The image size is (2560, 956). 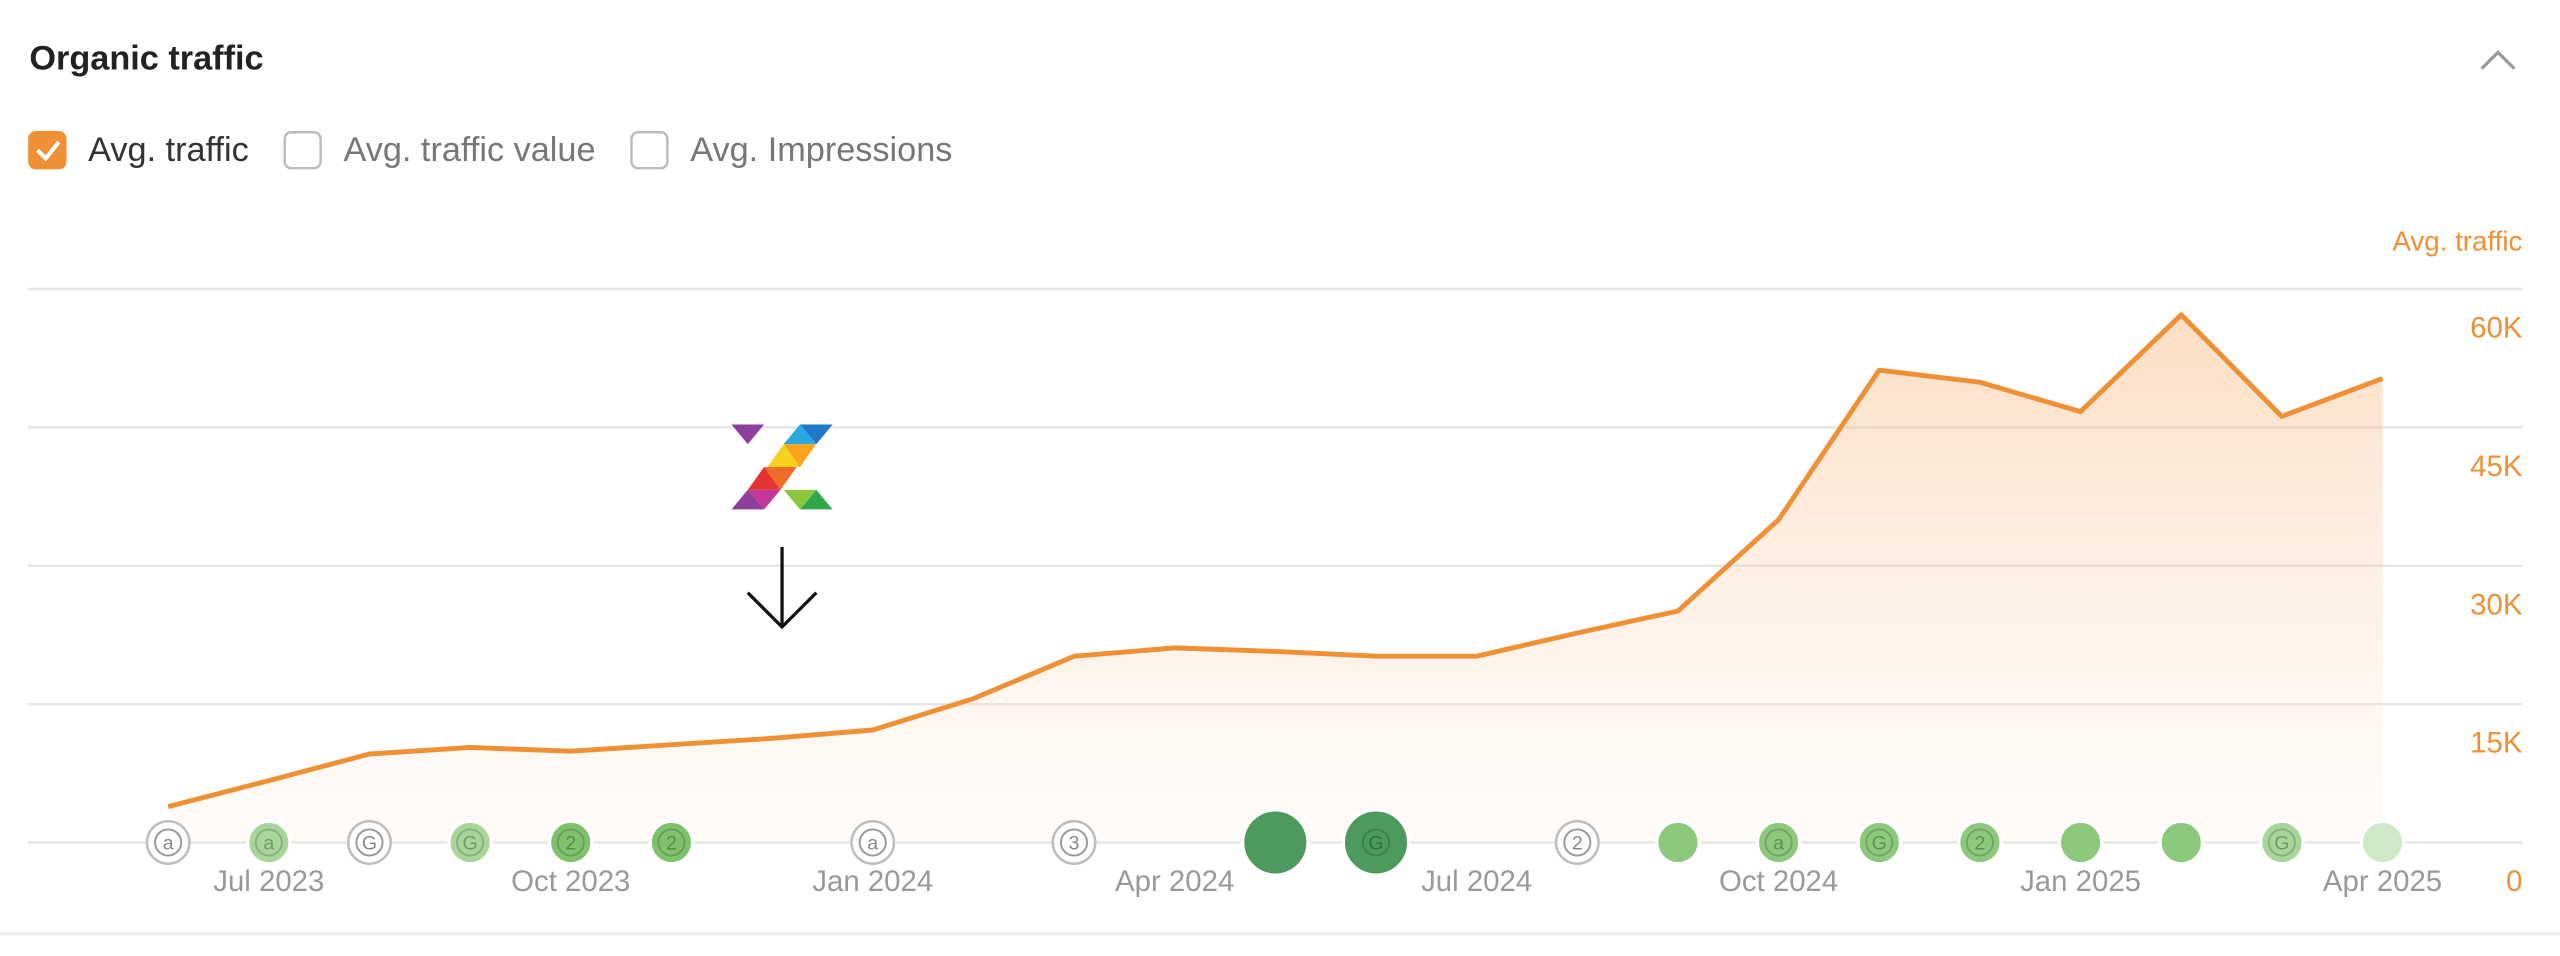 I want to click on x-tick-label: Oct 2024, so click(x=1778, y=881).